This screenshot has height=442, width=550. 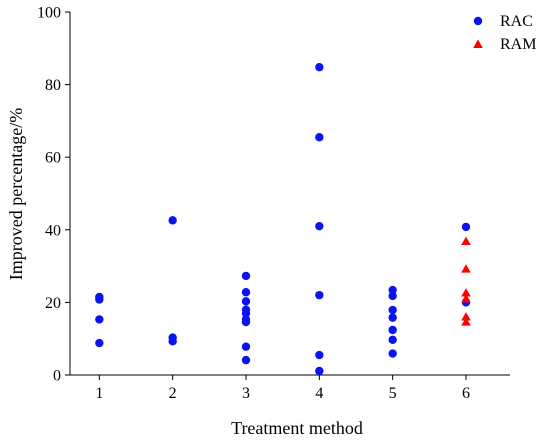 What do you see at coordinates (53, 230) in the screenshot?
I see `y-tick-label-40: 40` at bounding box center [53, 230].